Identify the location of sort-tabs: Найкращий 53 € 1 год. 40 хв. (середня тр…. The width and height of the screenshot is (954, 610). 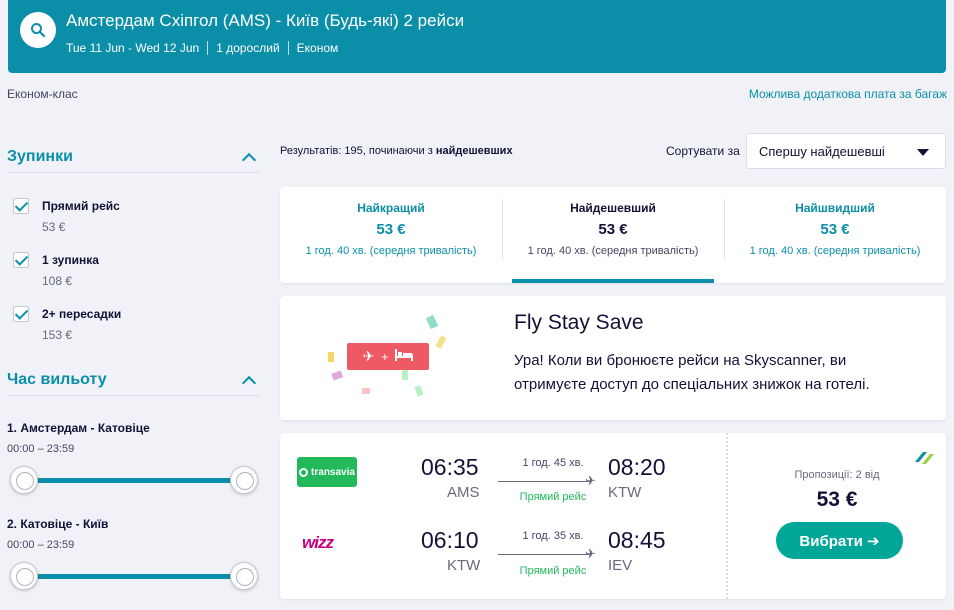
(613, 235).